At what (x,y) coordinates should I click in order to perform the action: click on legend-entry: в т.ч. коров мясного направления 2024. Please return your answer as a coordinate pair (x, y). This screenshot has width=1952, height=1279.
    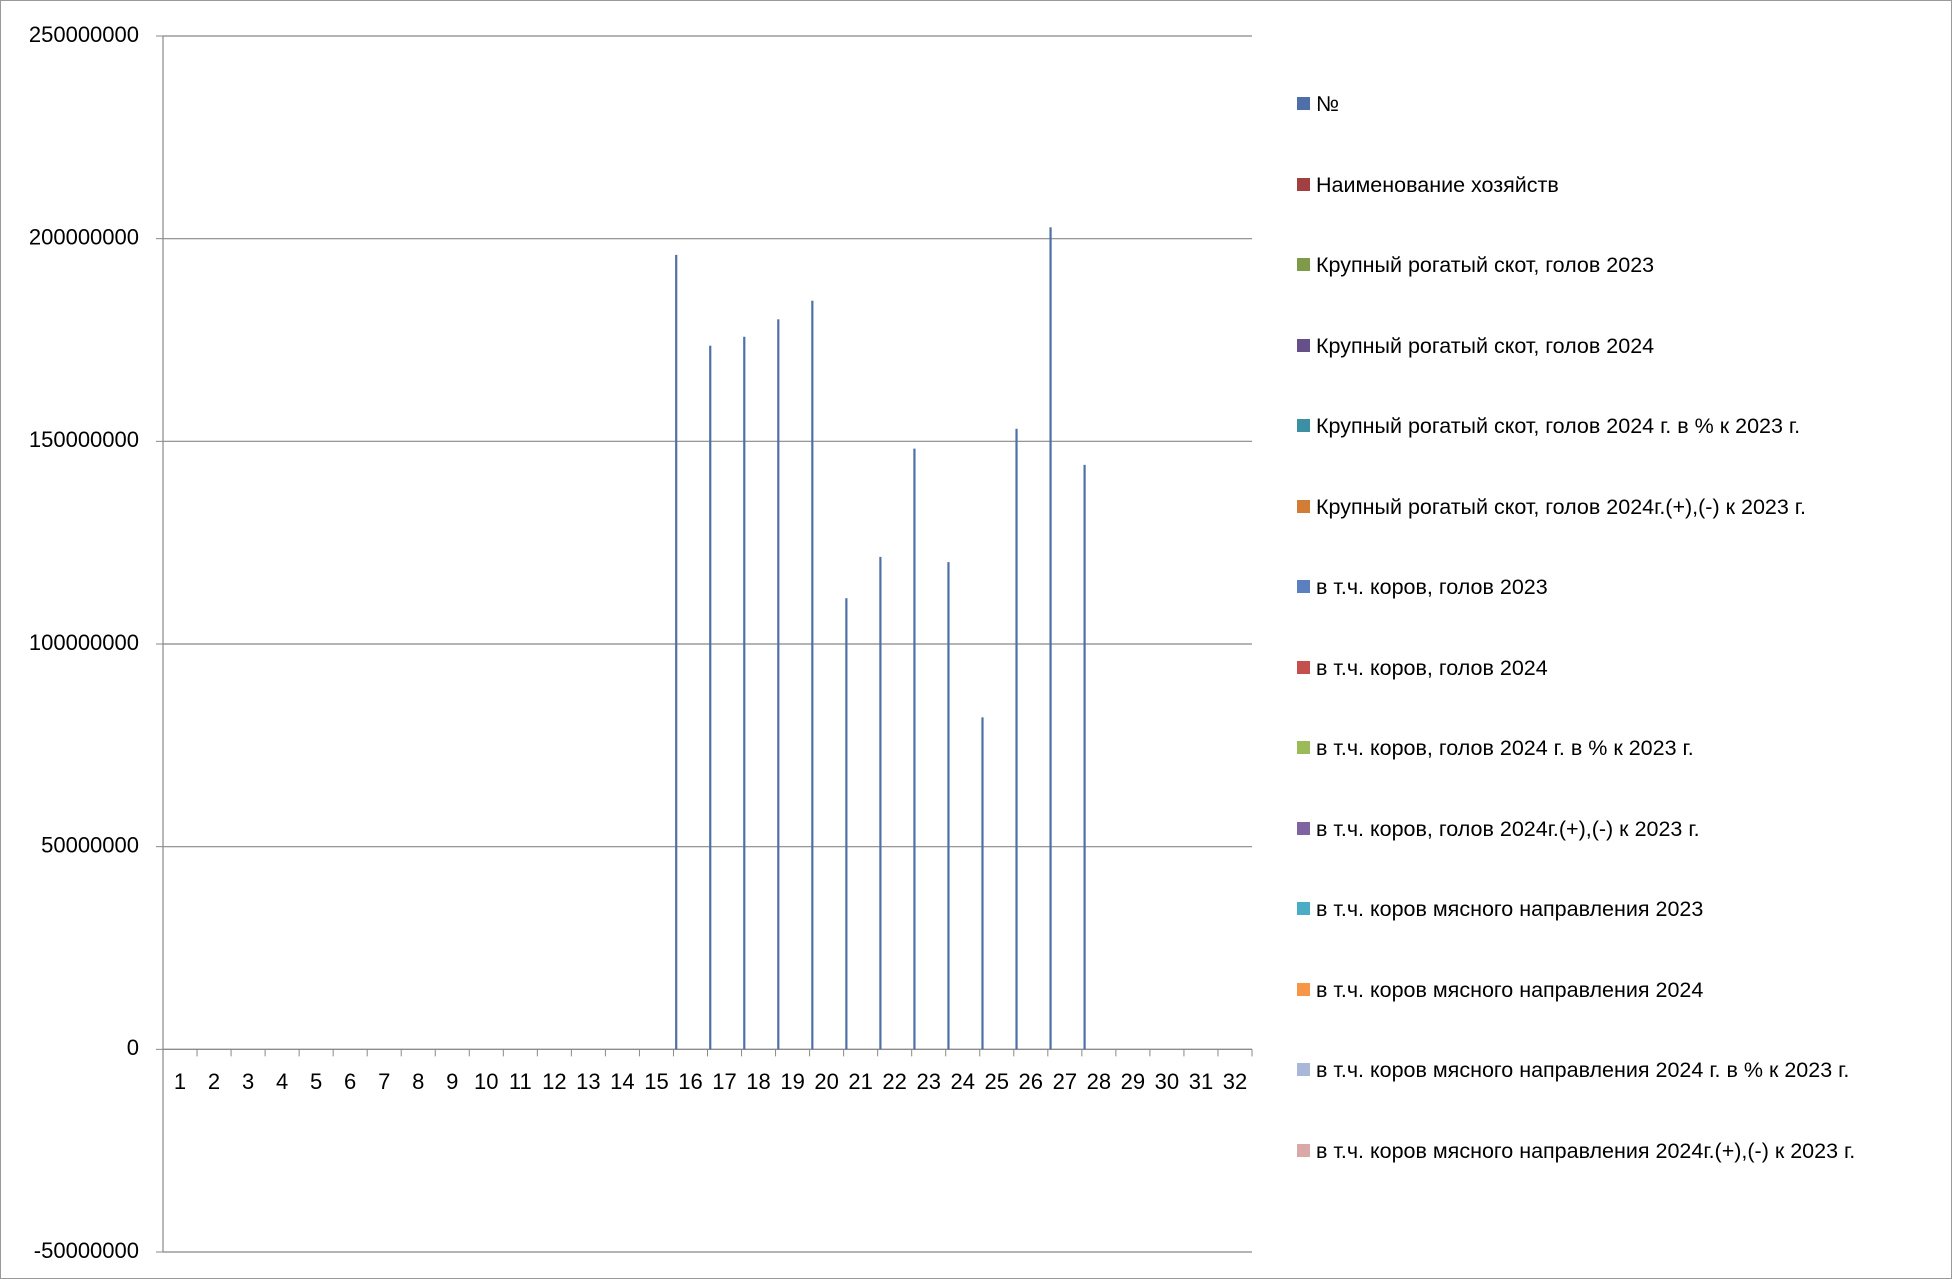
    Looking at the image, I should click on (1617, 990).